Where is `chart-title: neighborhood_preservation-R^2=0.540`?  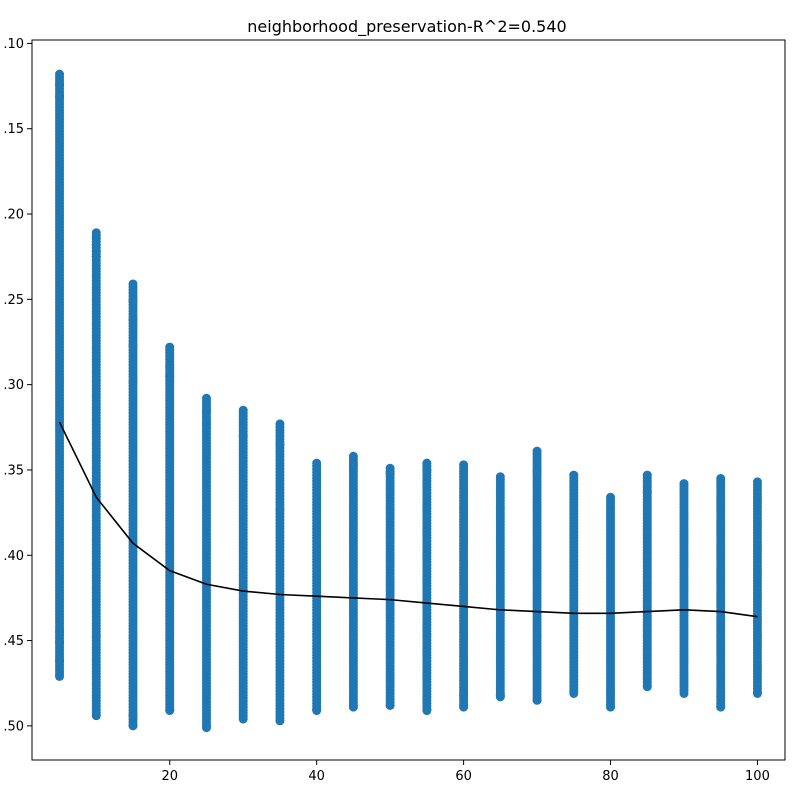 chart-title: neighborhood_preservation-R^2=0.540 is located at coordinates (406, 27).